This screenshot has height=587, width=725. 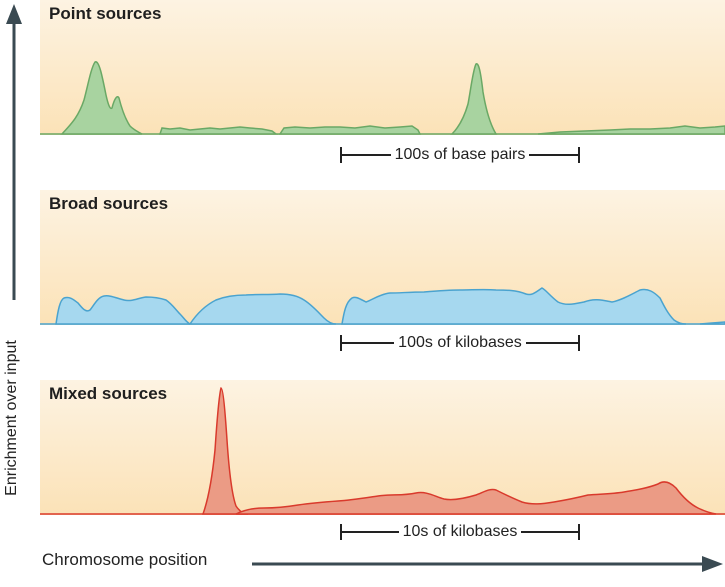 I want to click on panel-title: Mixed sources, so click(x=108, y=393).